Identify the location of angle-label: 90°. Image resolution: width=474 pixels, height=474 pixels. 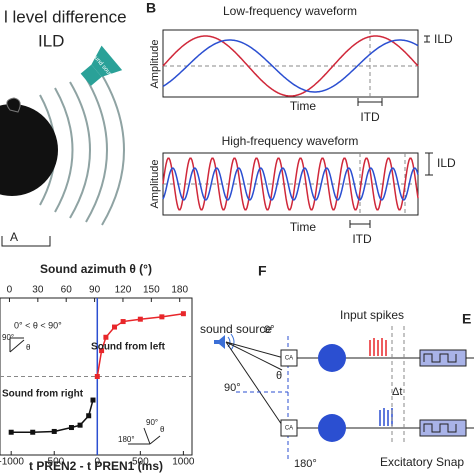
(232, 388).